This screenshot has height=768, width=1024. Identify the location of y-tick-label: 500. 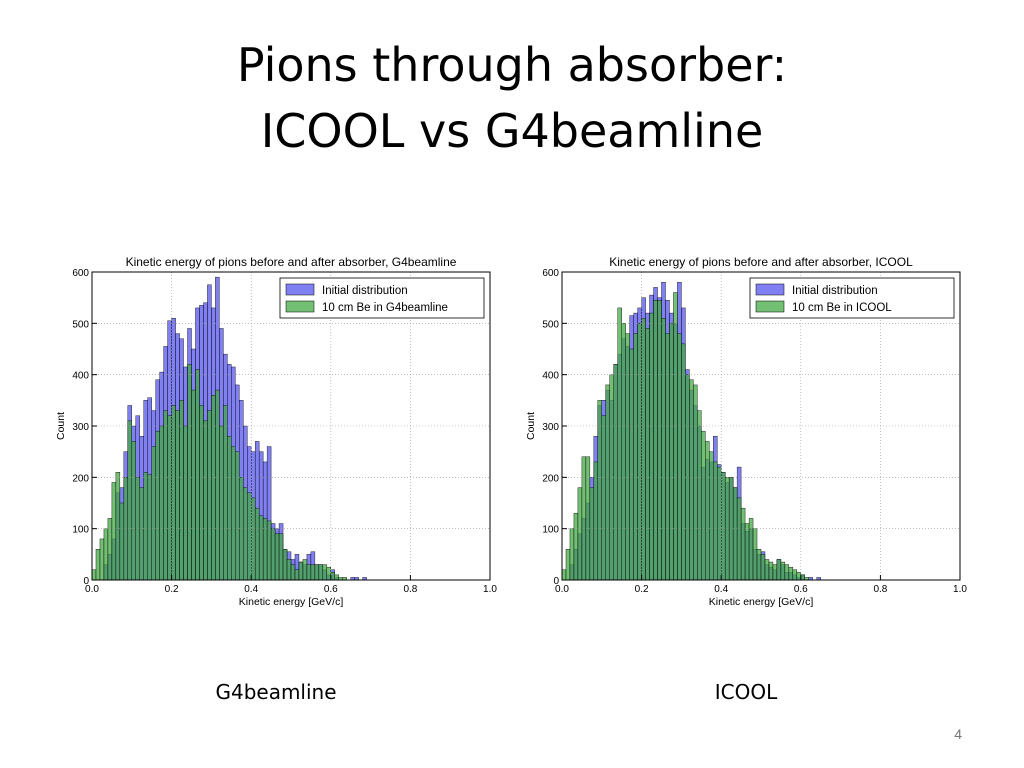
(80, 324).